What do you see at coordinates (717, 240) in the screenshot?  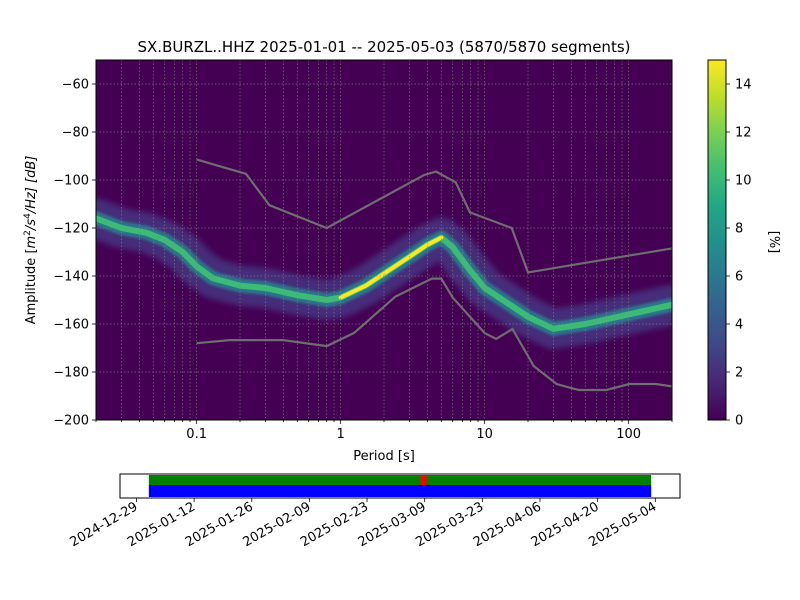 I see `colorbar` at bounding box center [717, 240].